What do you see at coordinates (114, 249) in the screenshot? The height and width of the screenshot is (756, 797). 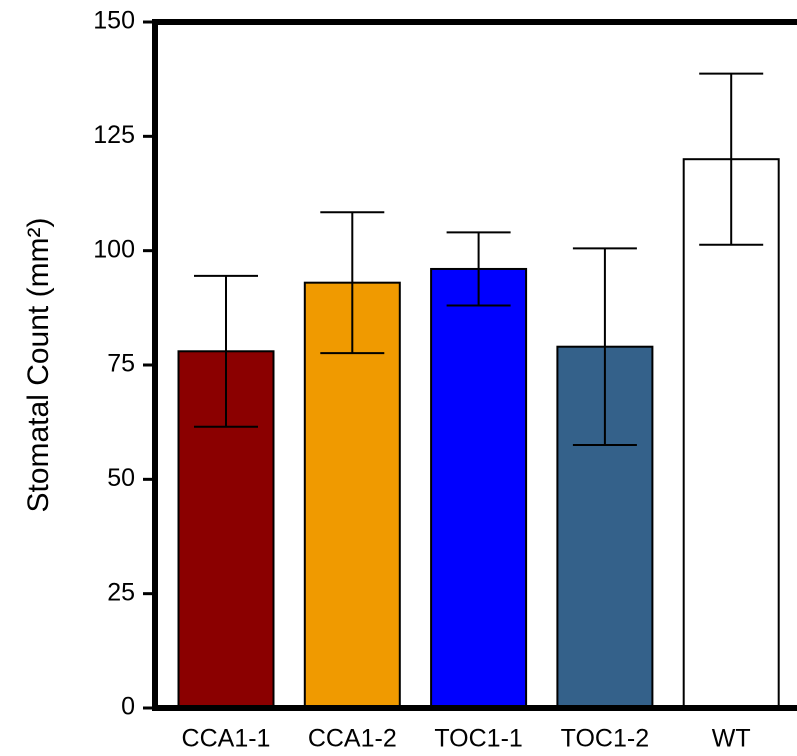 I see `y-tick-label: 100` at bounding box center [114, 249].